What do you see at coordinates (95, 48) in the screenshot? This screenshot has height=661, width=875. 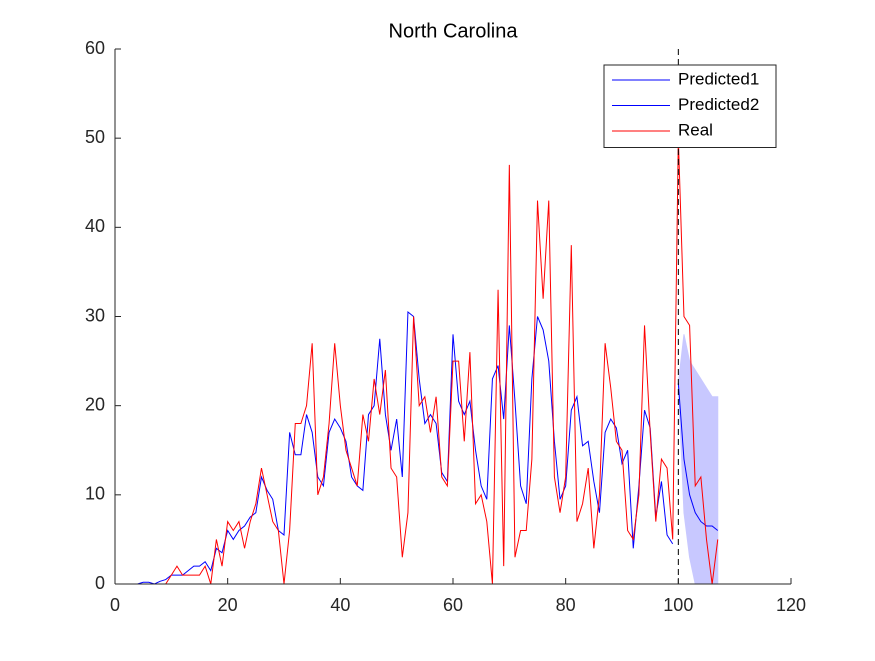 I see `y-tick-label: 60` at bounding box center [95, 48].